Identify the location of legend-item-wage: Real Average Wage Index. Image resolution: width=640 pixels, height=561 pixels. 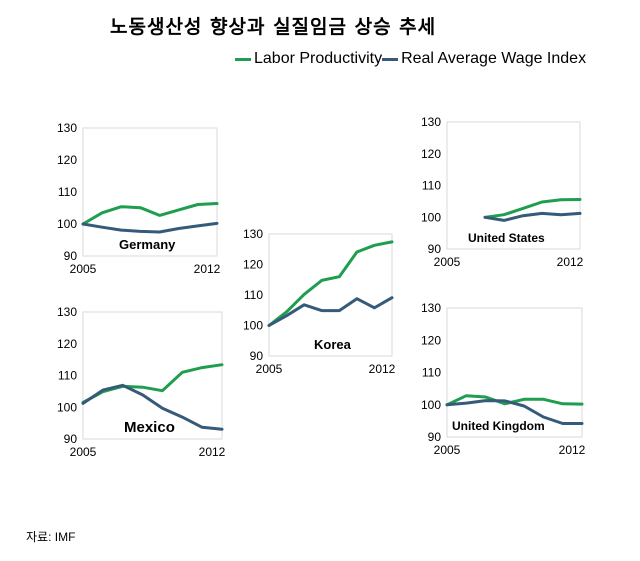
(484, 59).